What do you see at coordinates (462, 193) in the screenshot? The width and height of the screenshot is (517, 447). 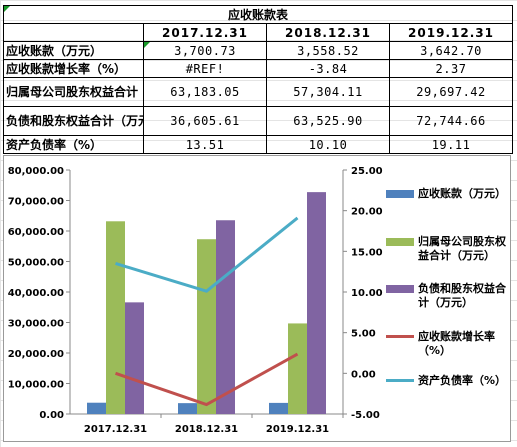 I see `legend-label: 应收账款（万元）` at bounding box center [462, 193].